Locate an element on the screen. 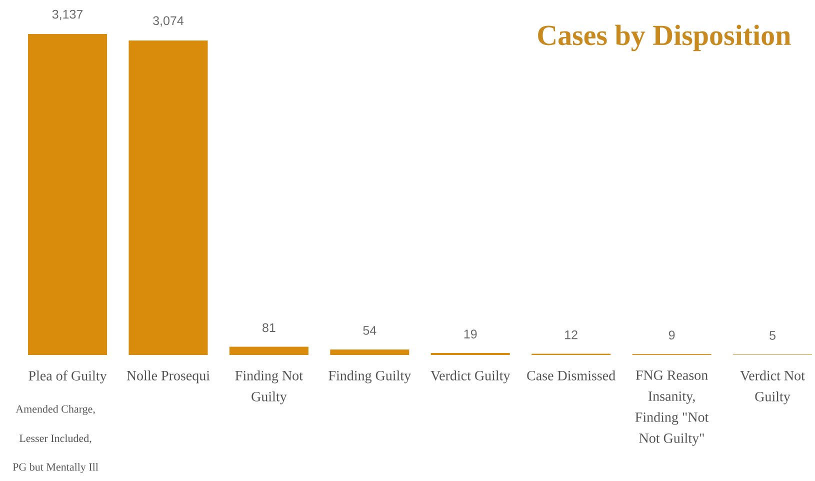 This screenshot has width=815, height=481. data-label: 3,074 is located at coordinates (168, 21).